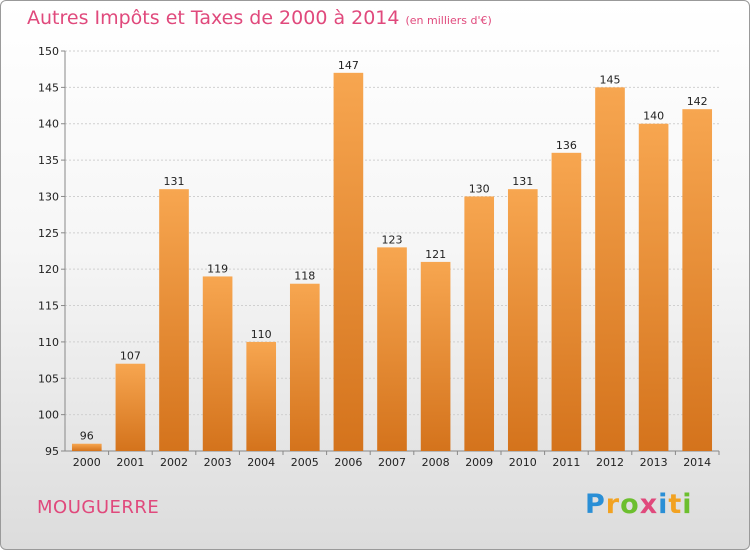 The height and width of the screenshot is (550, 750). What do you see at coordinates (392, 239) in the screenshot?
I see `bar-value-label: 123` at bounding box center [392, 239].